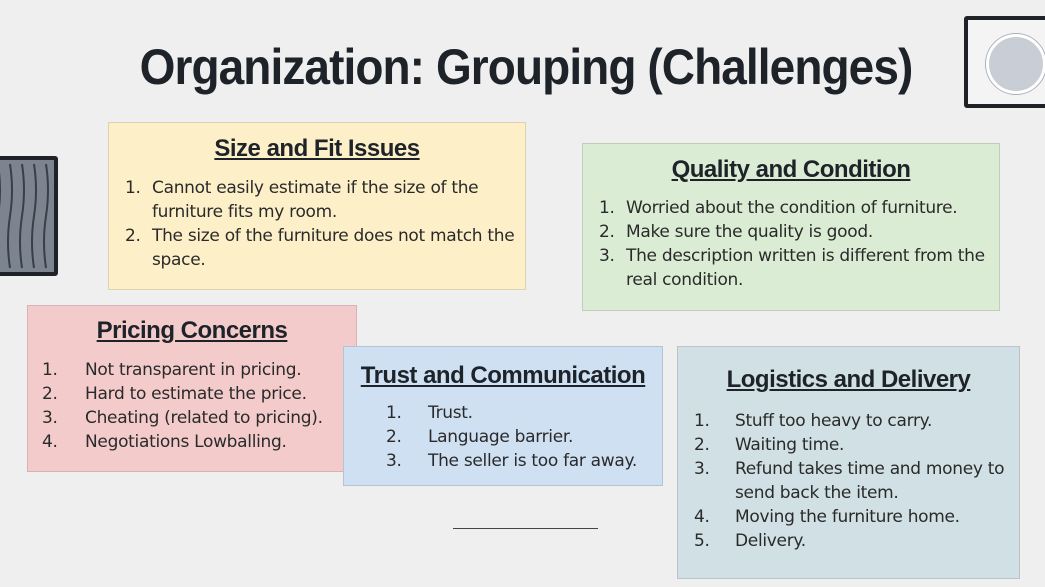 Image resolution: width=1045 pixels, height=587 pixels. I want to click on list-item: 2. Hard to estimate the price., so click(192, 394).